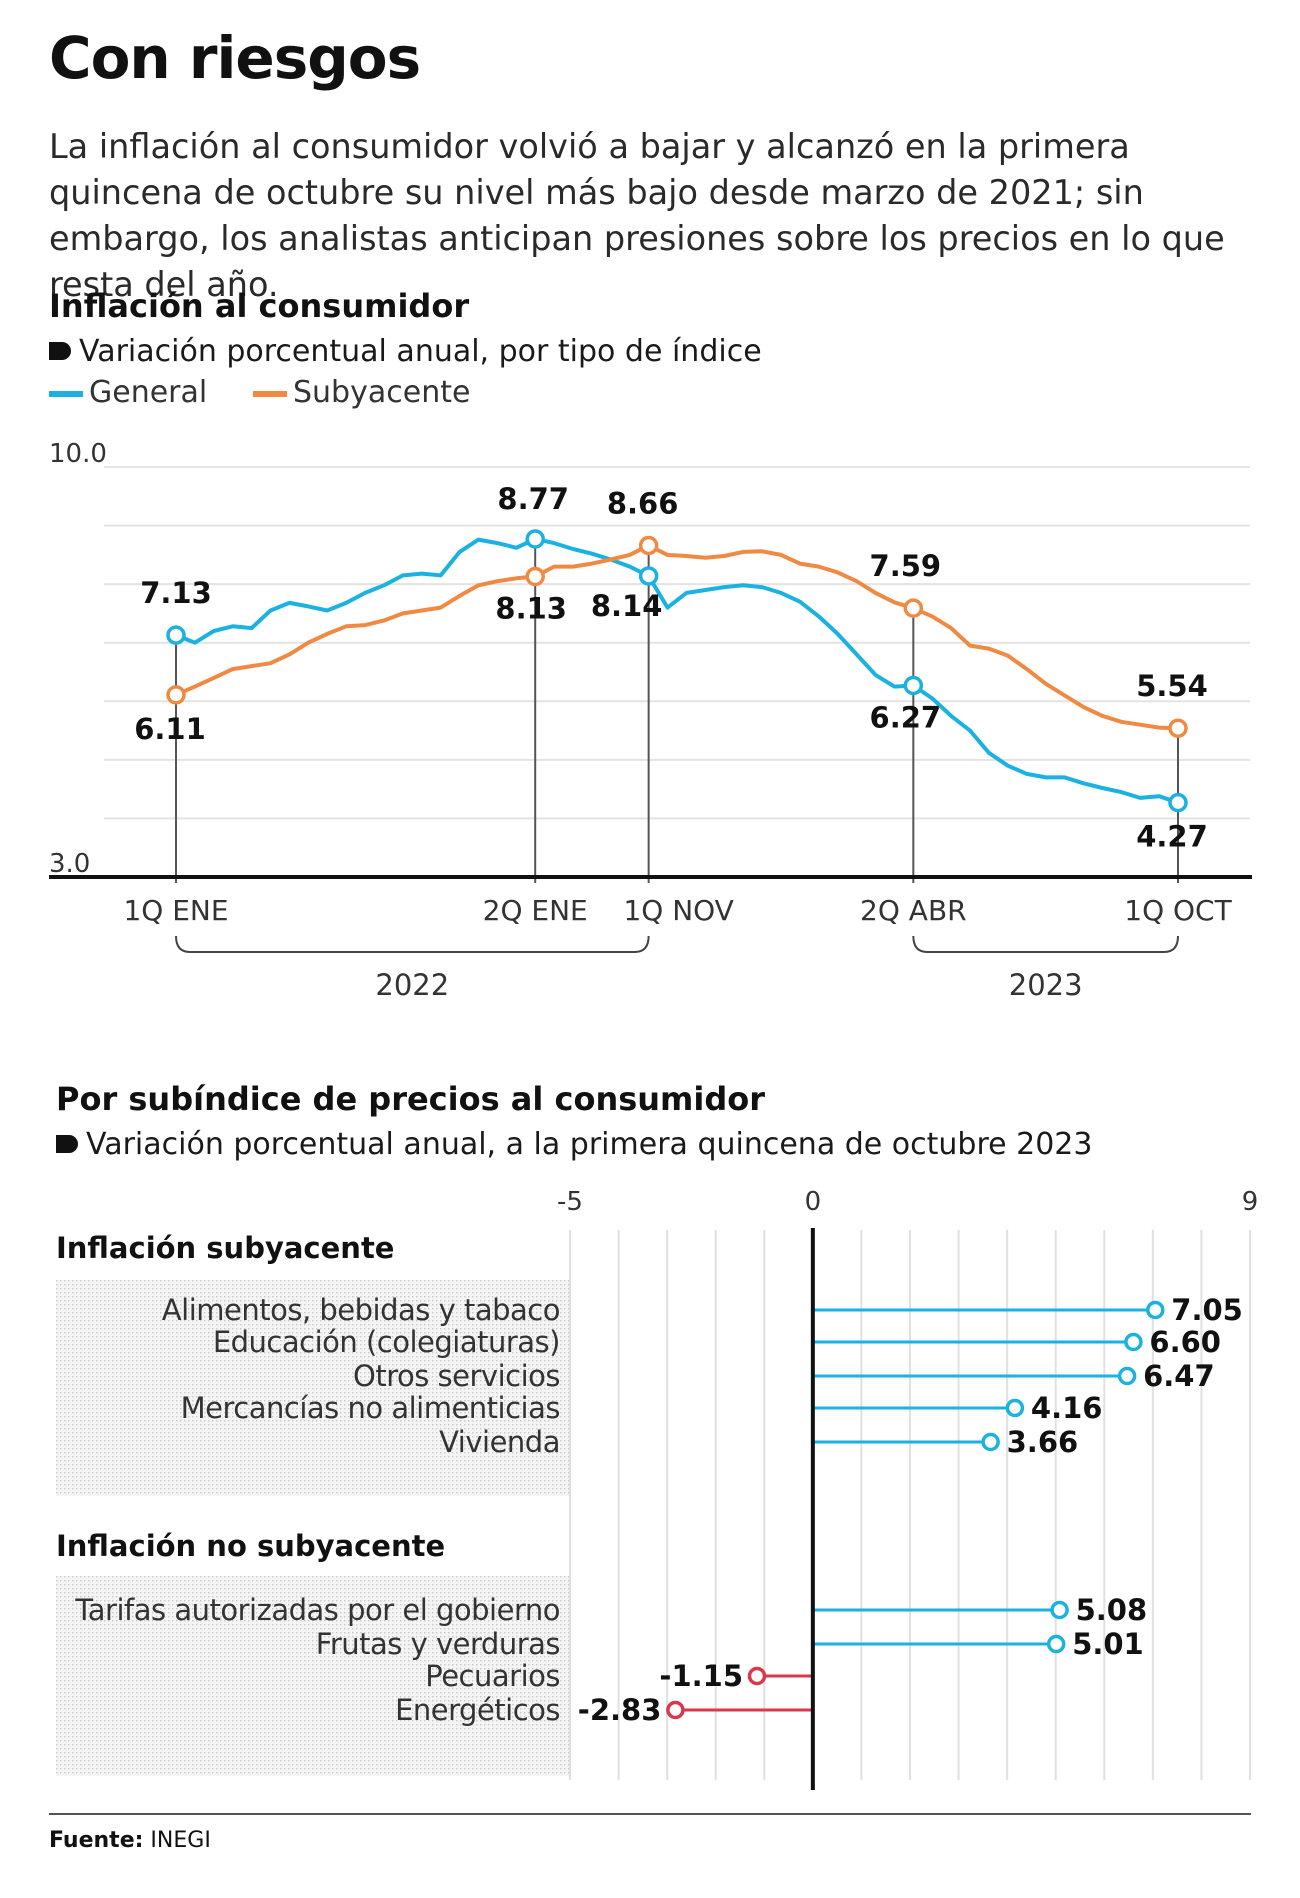 The image size is (1300, 1898). I want to click on legend-subyacente: Subyacente, so click(361, 392).